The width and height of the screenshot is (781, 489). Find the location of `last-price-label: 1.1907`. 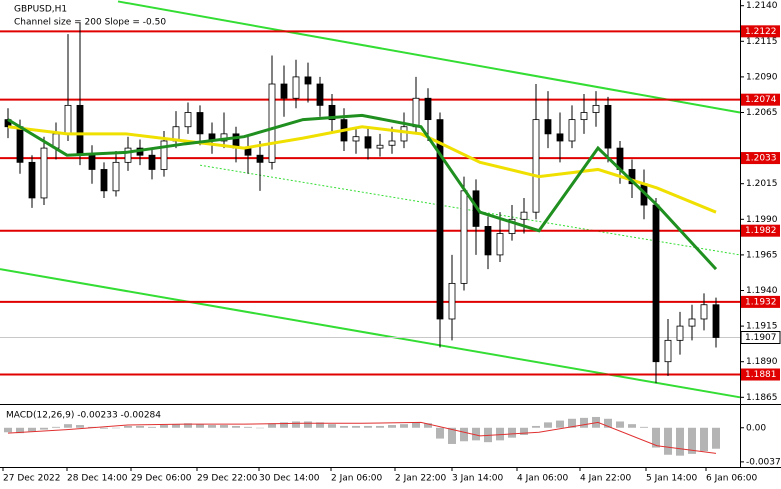

last-price-label: 1.1907 is located at coordinates (761, 338).